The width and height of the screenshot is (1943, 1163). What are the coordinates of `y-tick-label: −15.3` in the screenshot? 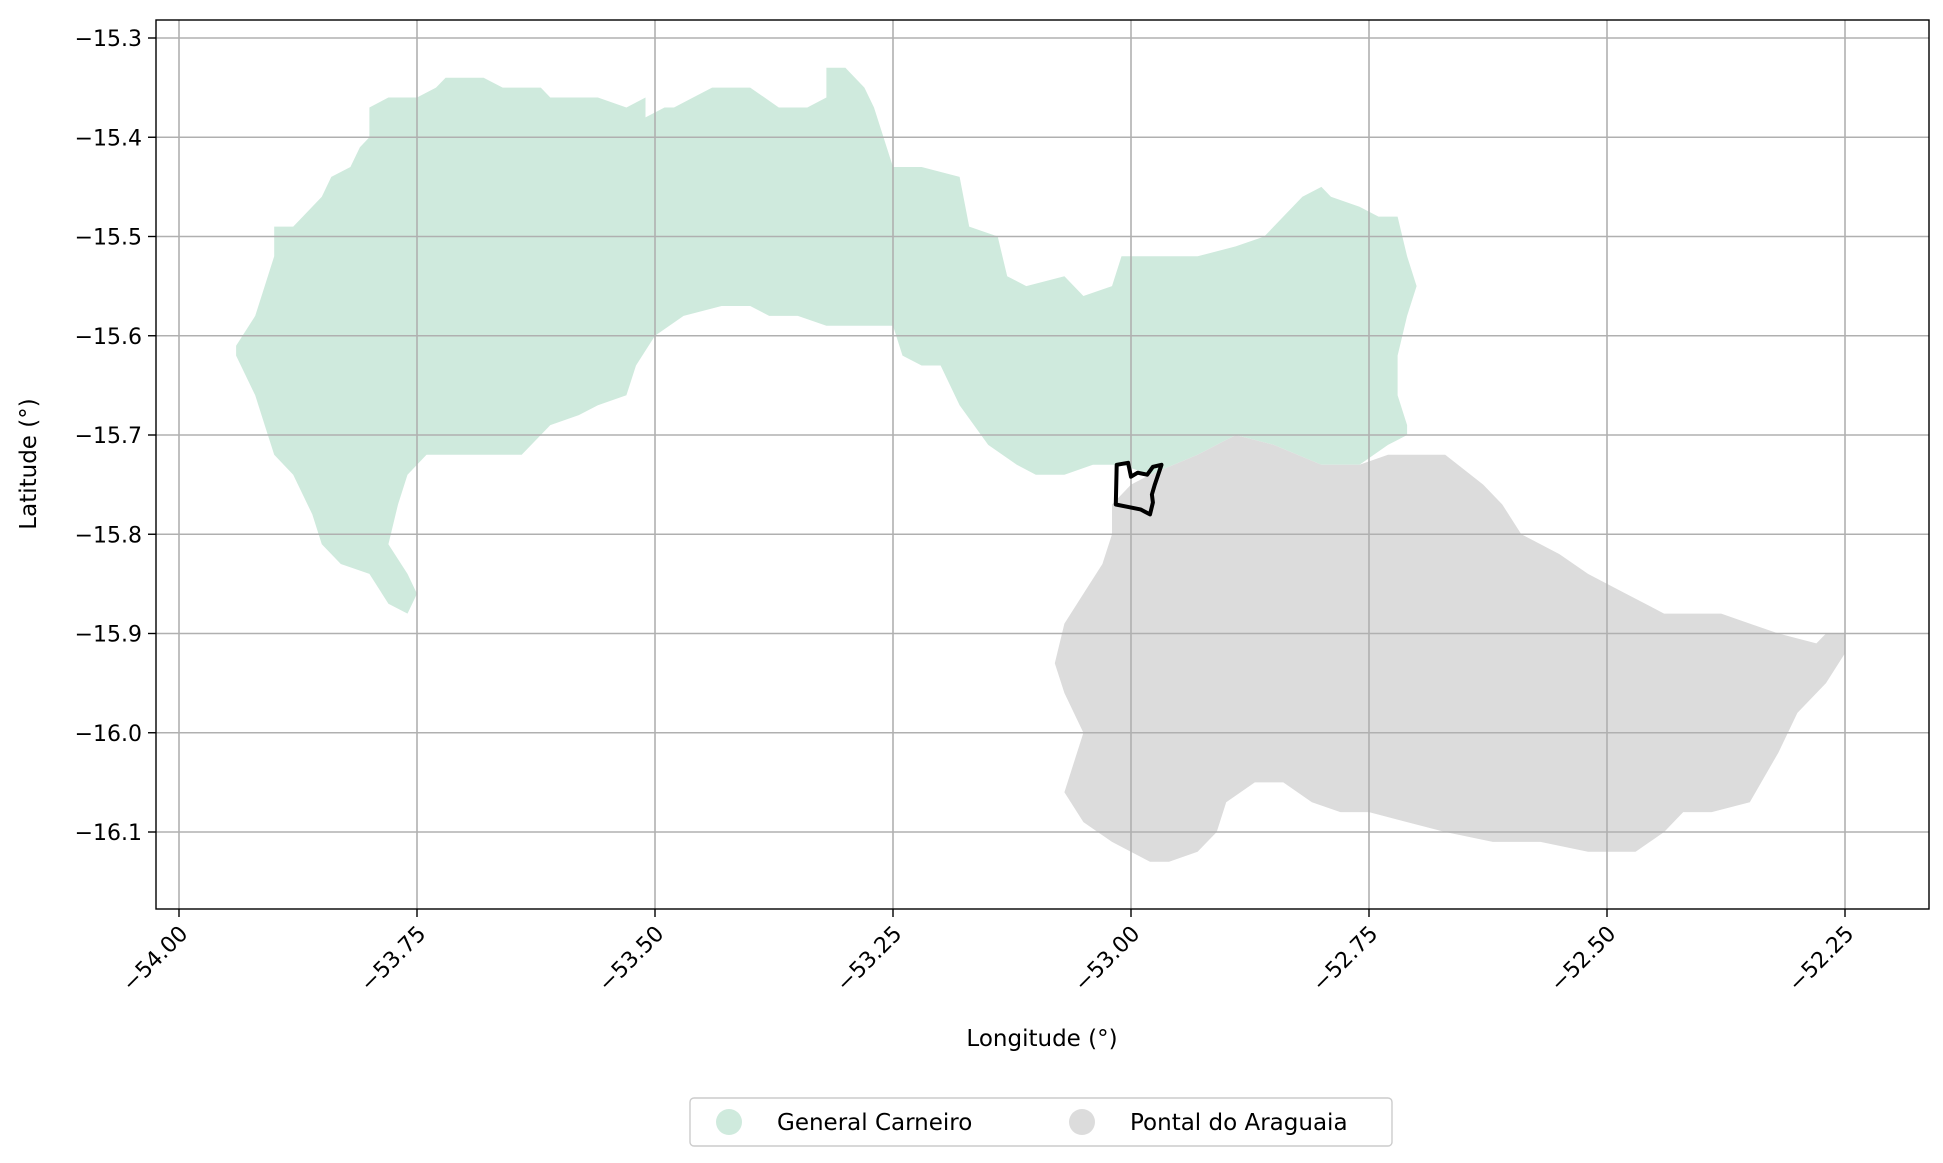 It's located at (108, 39).